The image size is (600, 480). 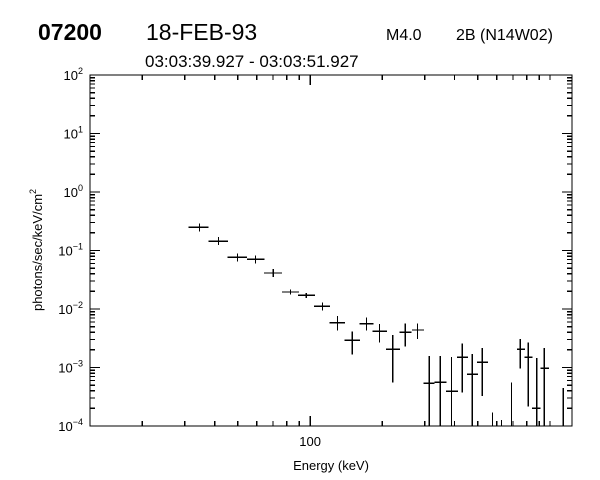 I want to click on y-tick-label: 10⁻², so click(x=70, y=308).